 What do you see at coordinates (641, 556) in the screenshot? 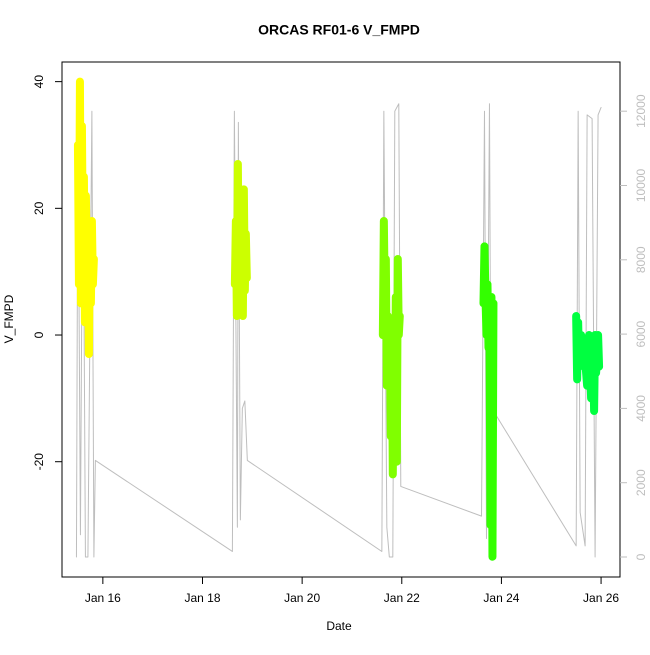
I see `y2-tick-label: 0` at bounding box center [641, 556].